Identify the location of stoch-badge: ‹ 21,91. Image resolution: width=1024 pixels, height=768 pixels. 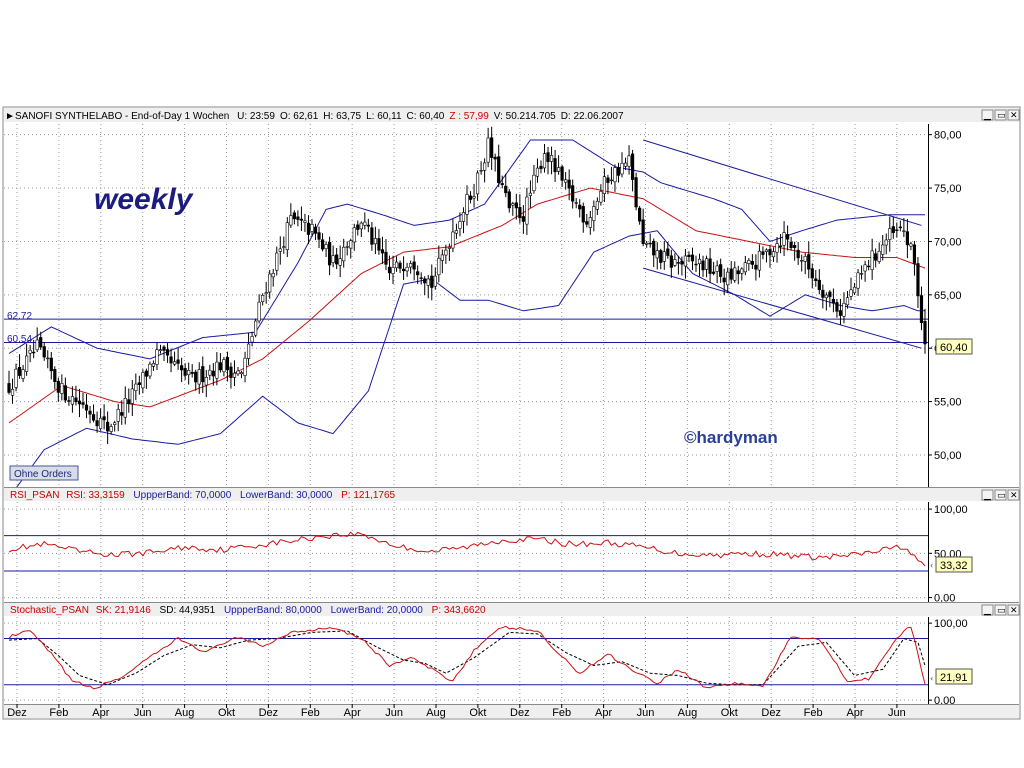
(951, 676).